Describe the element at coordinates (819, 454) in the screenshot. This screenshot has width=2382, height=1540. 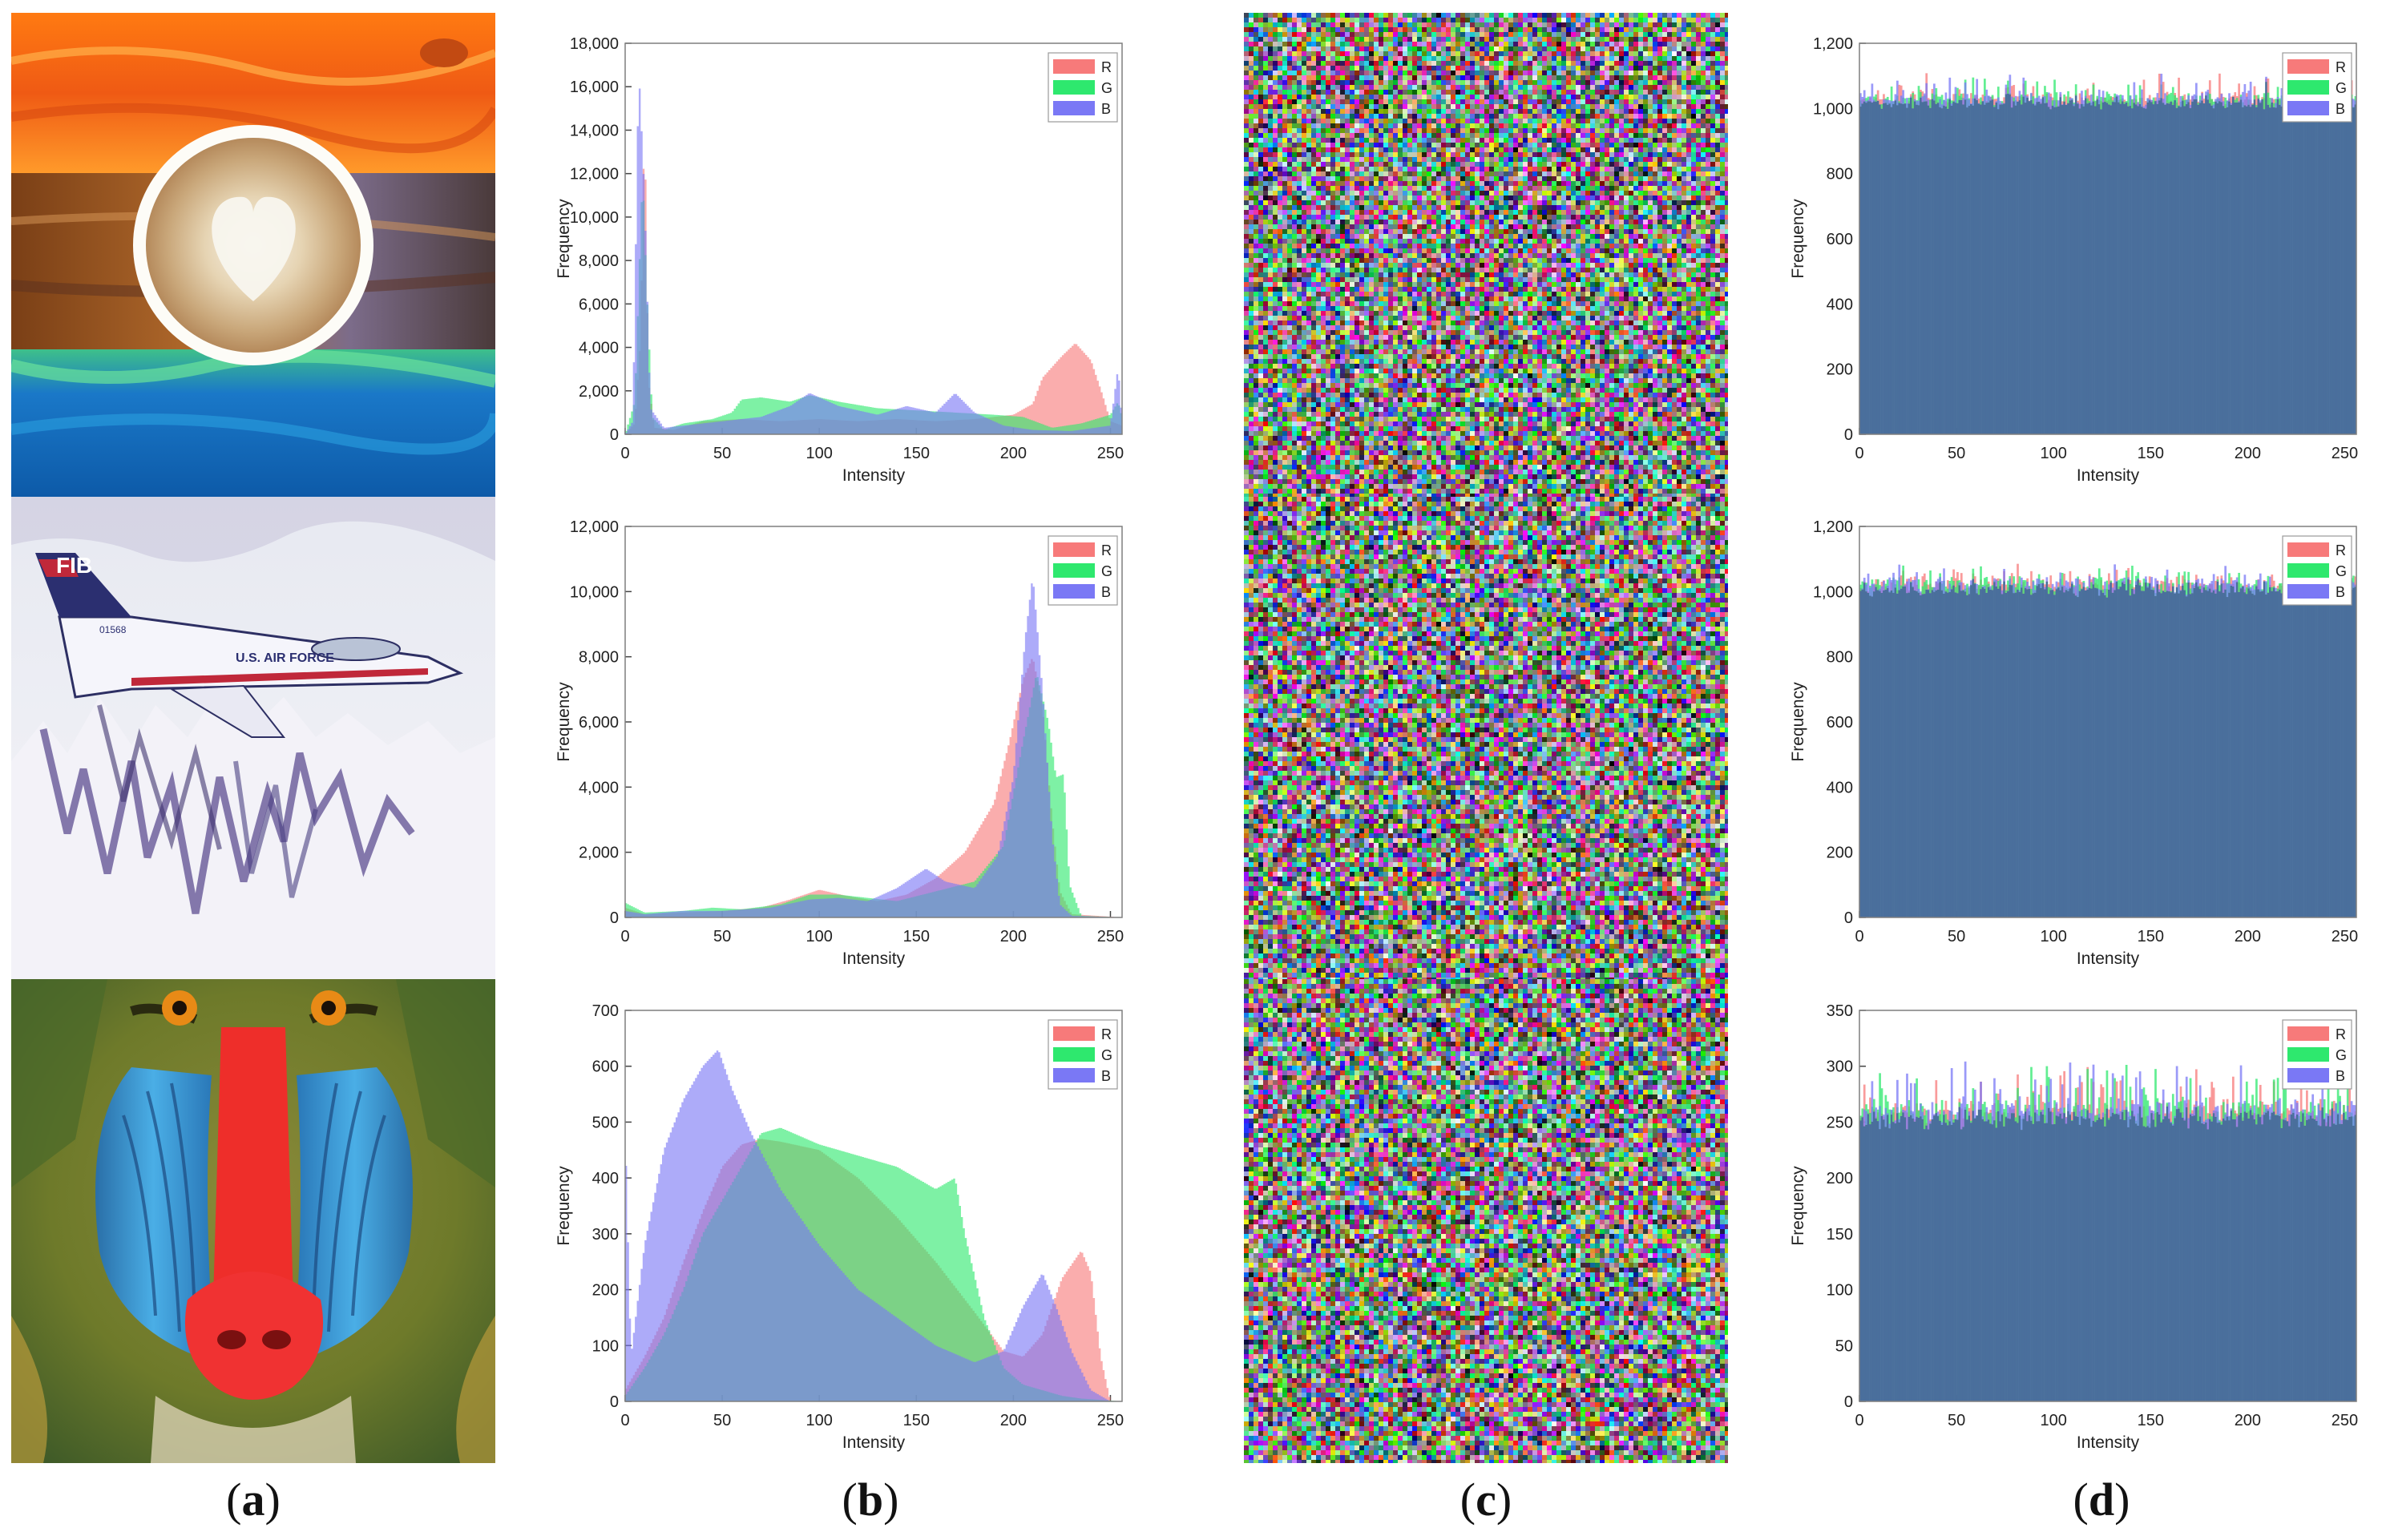
I see `x-tick-label: 100` at that location.